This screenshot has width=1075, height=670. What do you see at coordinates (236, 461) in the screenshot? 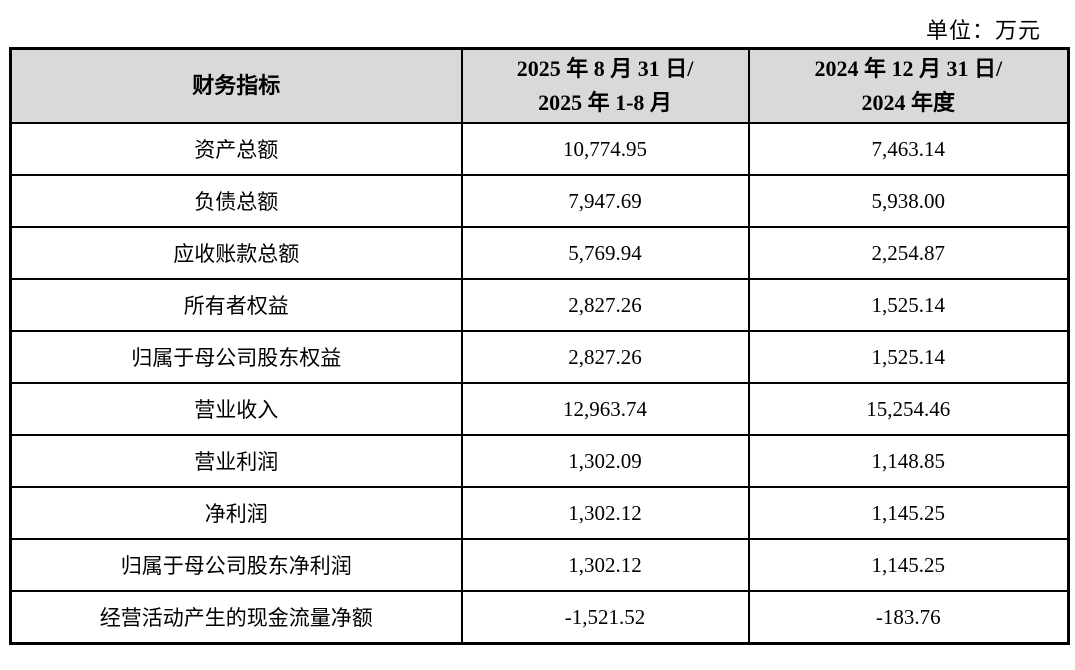
I see `indicator-cell: 营业利润` at bounding box center [236, 461].